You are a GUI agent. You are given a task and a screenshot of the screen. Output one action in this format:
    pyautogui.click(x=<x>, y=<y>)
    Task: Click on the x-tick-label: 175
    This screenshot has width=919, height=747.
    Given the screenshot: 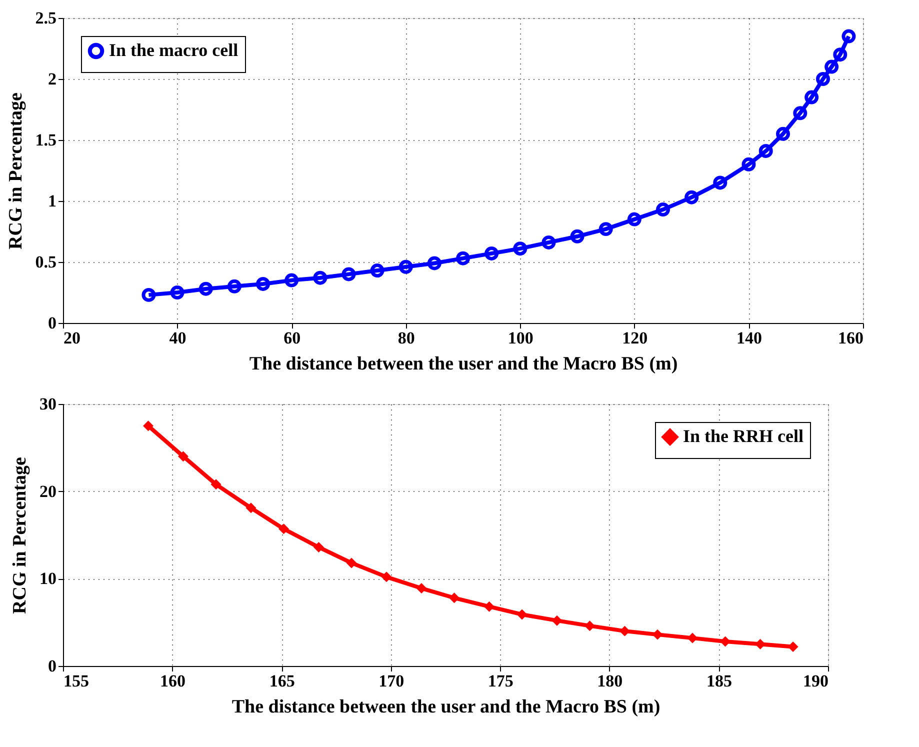 What is the action you would take?
    pyautogui.click(x=501, y=681)
    